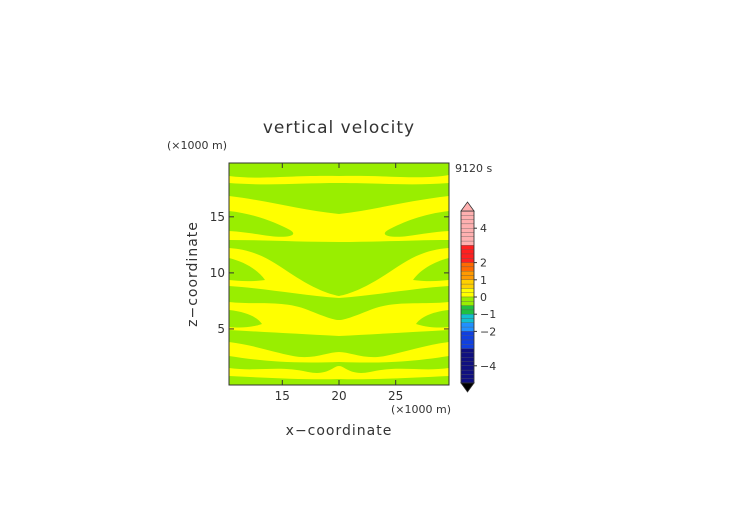 This screenshot has height=532, width=752. What do you see at coordinates (197, 145) in the screenshot?
I see `y-unit-label: (×1000 m)` at bounding box center [197, 145].